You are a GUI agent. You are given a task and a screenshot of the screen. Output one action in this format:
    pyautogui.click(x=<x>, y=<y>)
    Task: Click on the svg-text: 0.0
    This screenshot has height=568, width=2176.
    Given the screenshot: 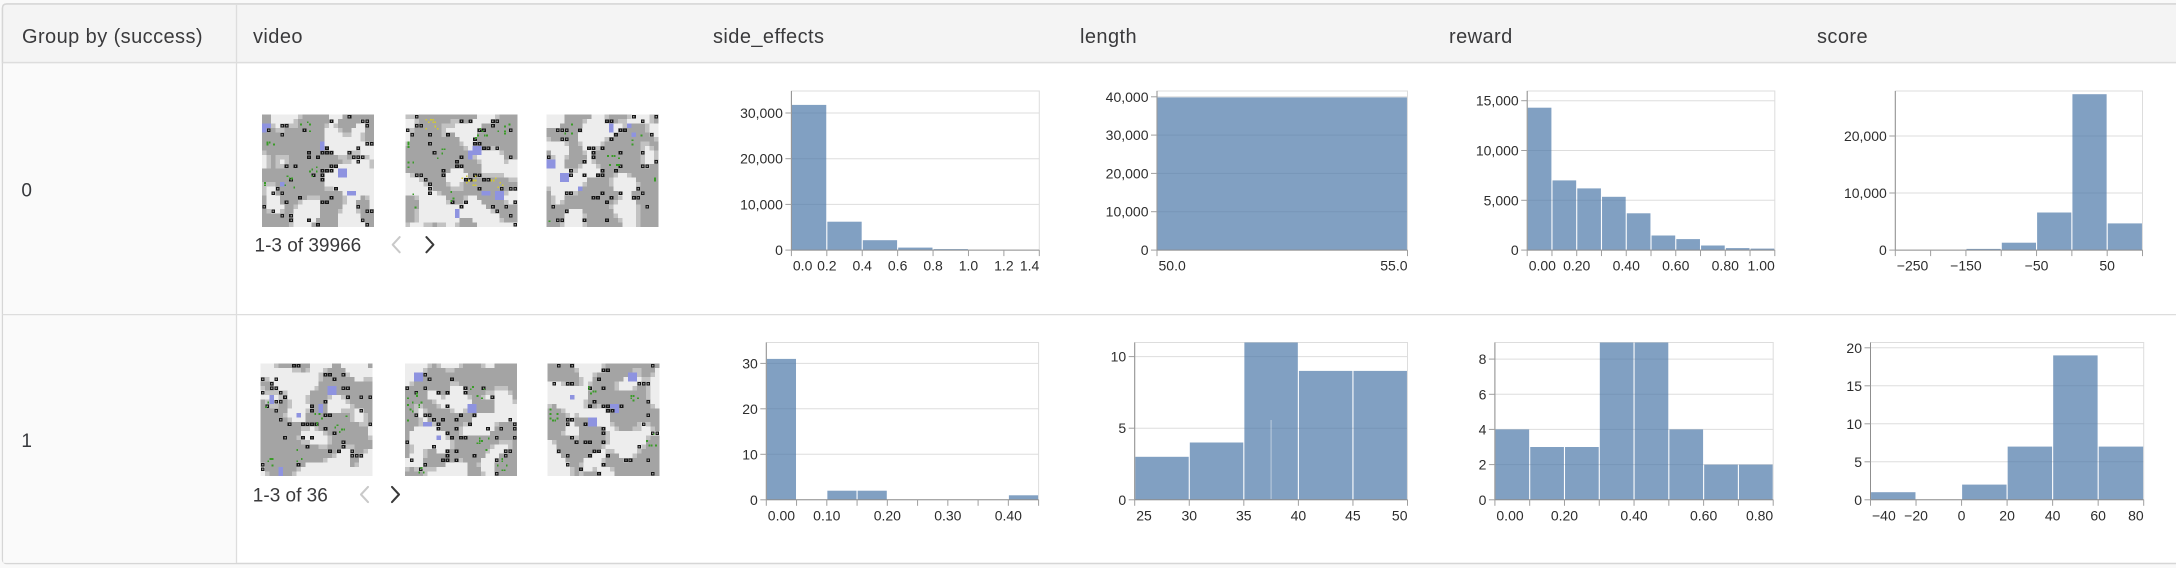 What is the action you would take?
    pyautogui.click(x=803, y=266)
    